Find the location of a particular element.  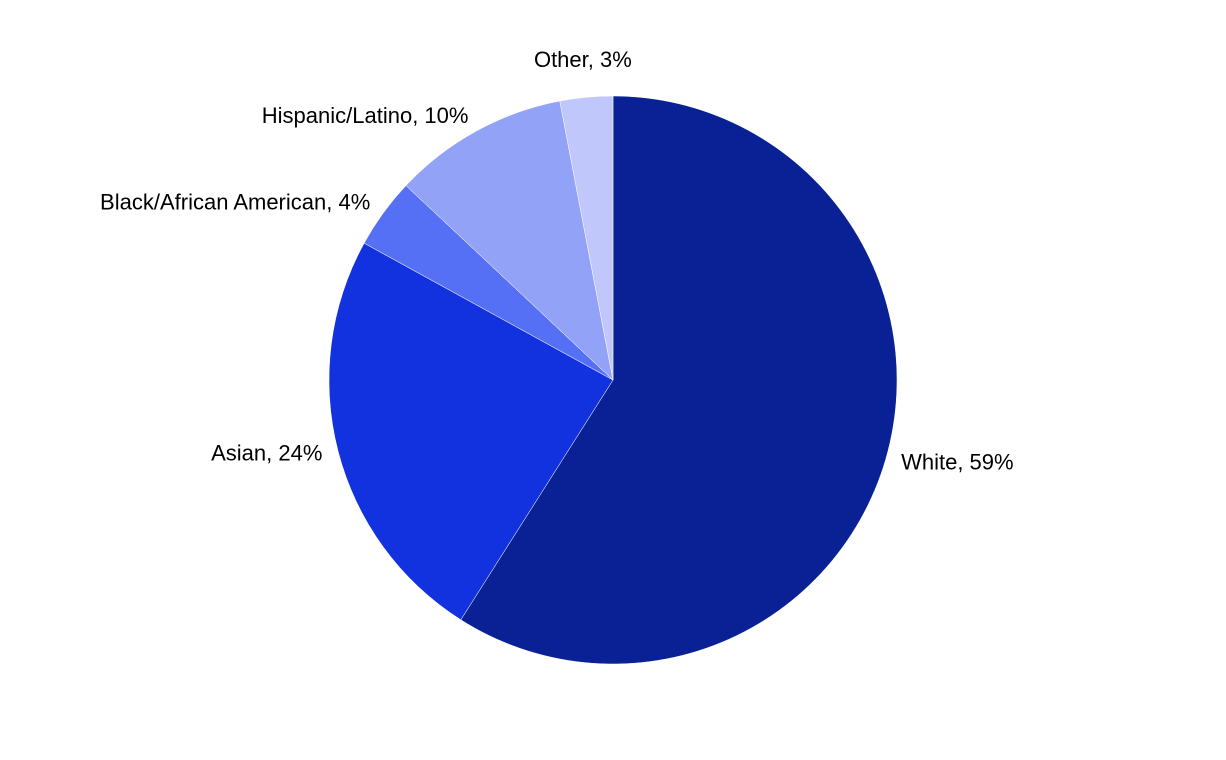

slice-label: White, 59% is located at coordinates (957, 462).